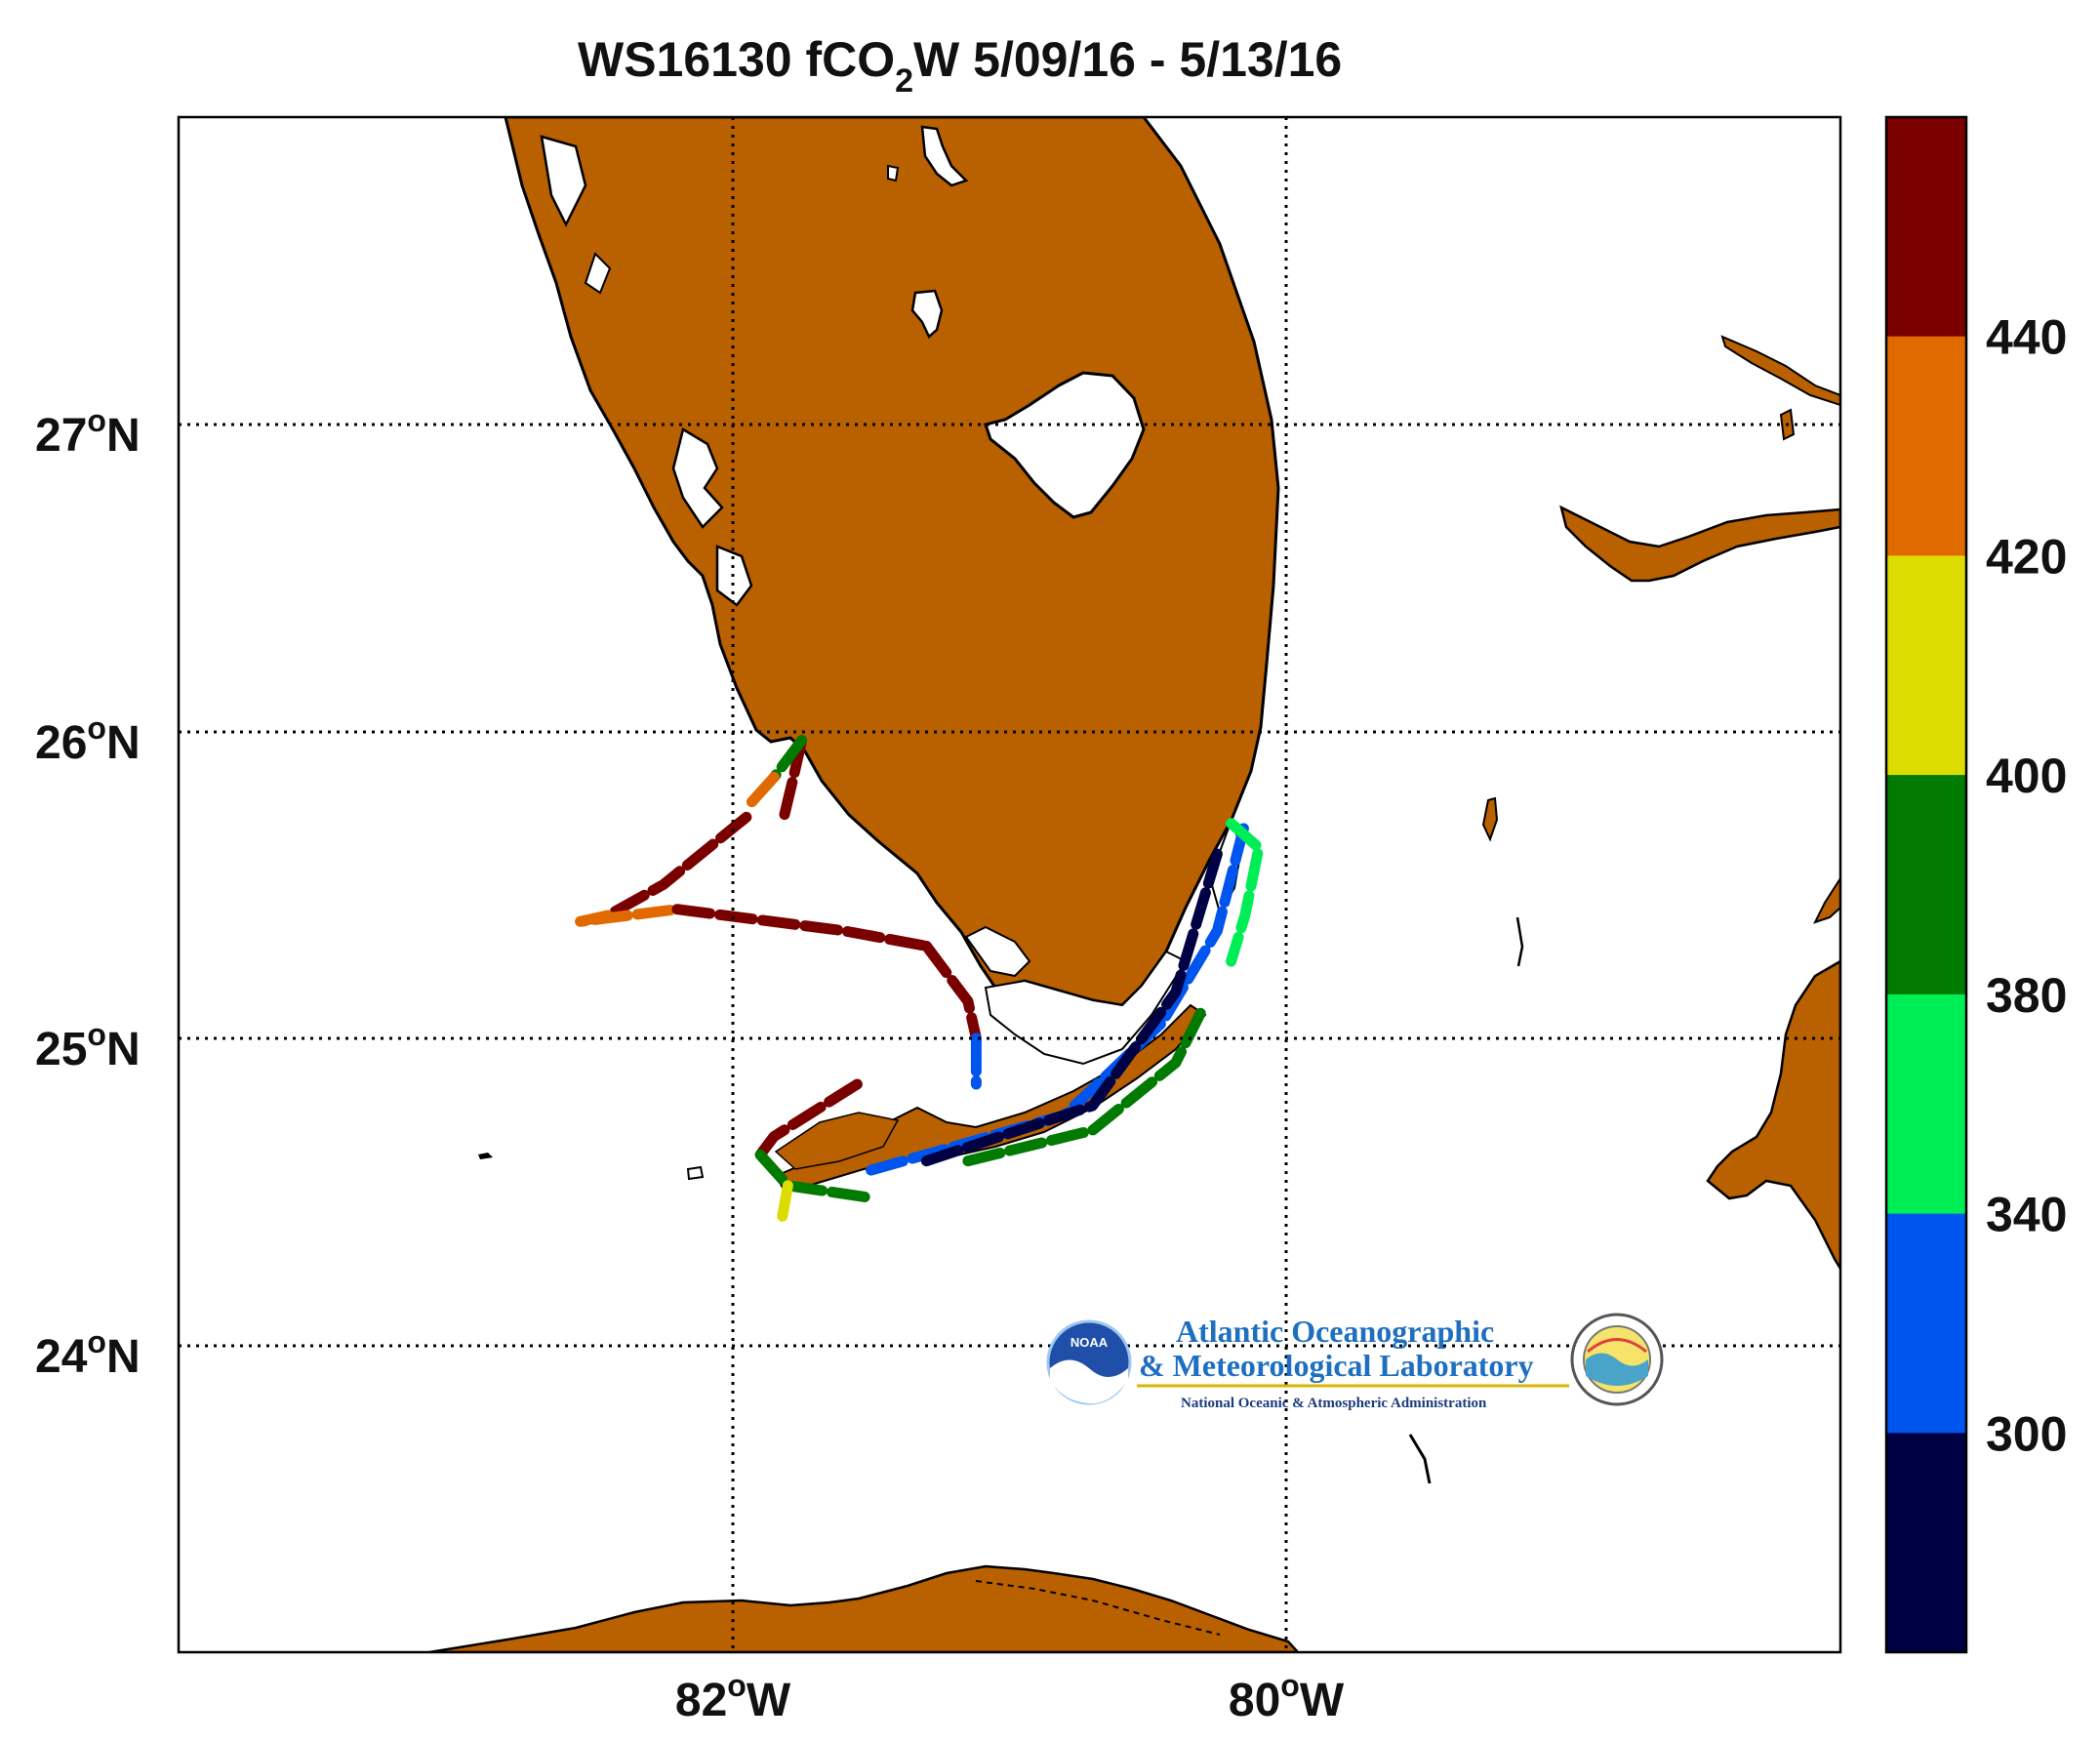 The image size is (2100, 1742). What do you see at coordinates (837, 1141) in the screenshot?
I see `lower-keys-islands` at bounding box center [837, 1141].